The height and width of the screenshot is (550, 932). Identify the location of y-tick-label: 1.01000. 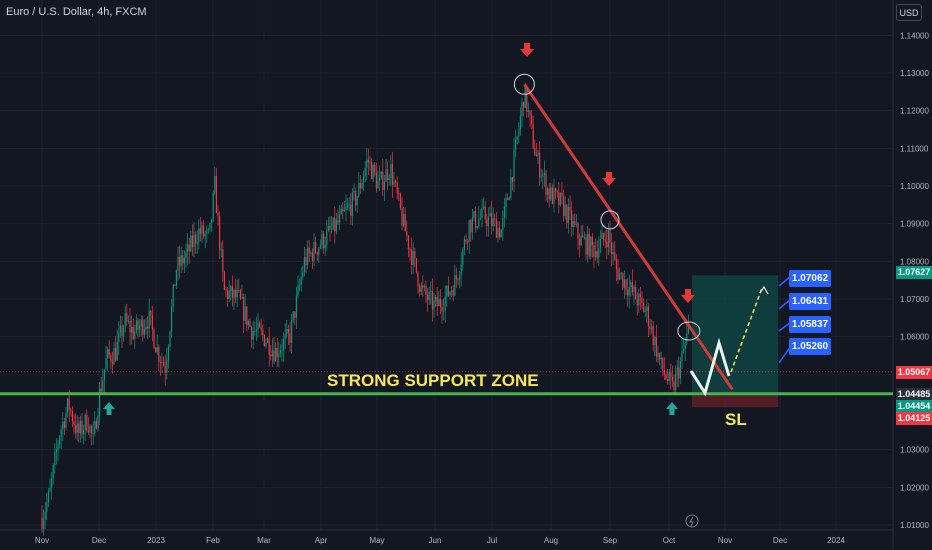
(914, 525).